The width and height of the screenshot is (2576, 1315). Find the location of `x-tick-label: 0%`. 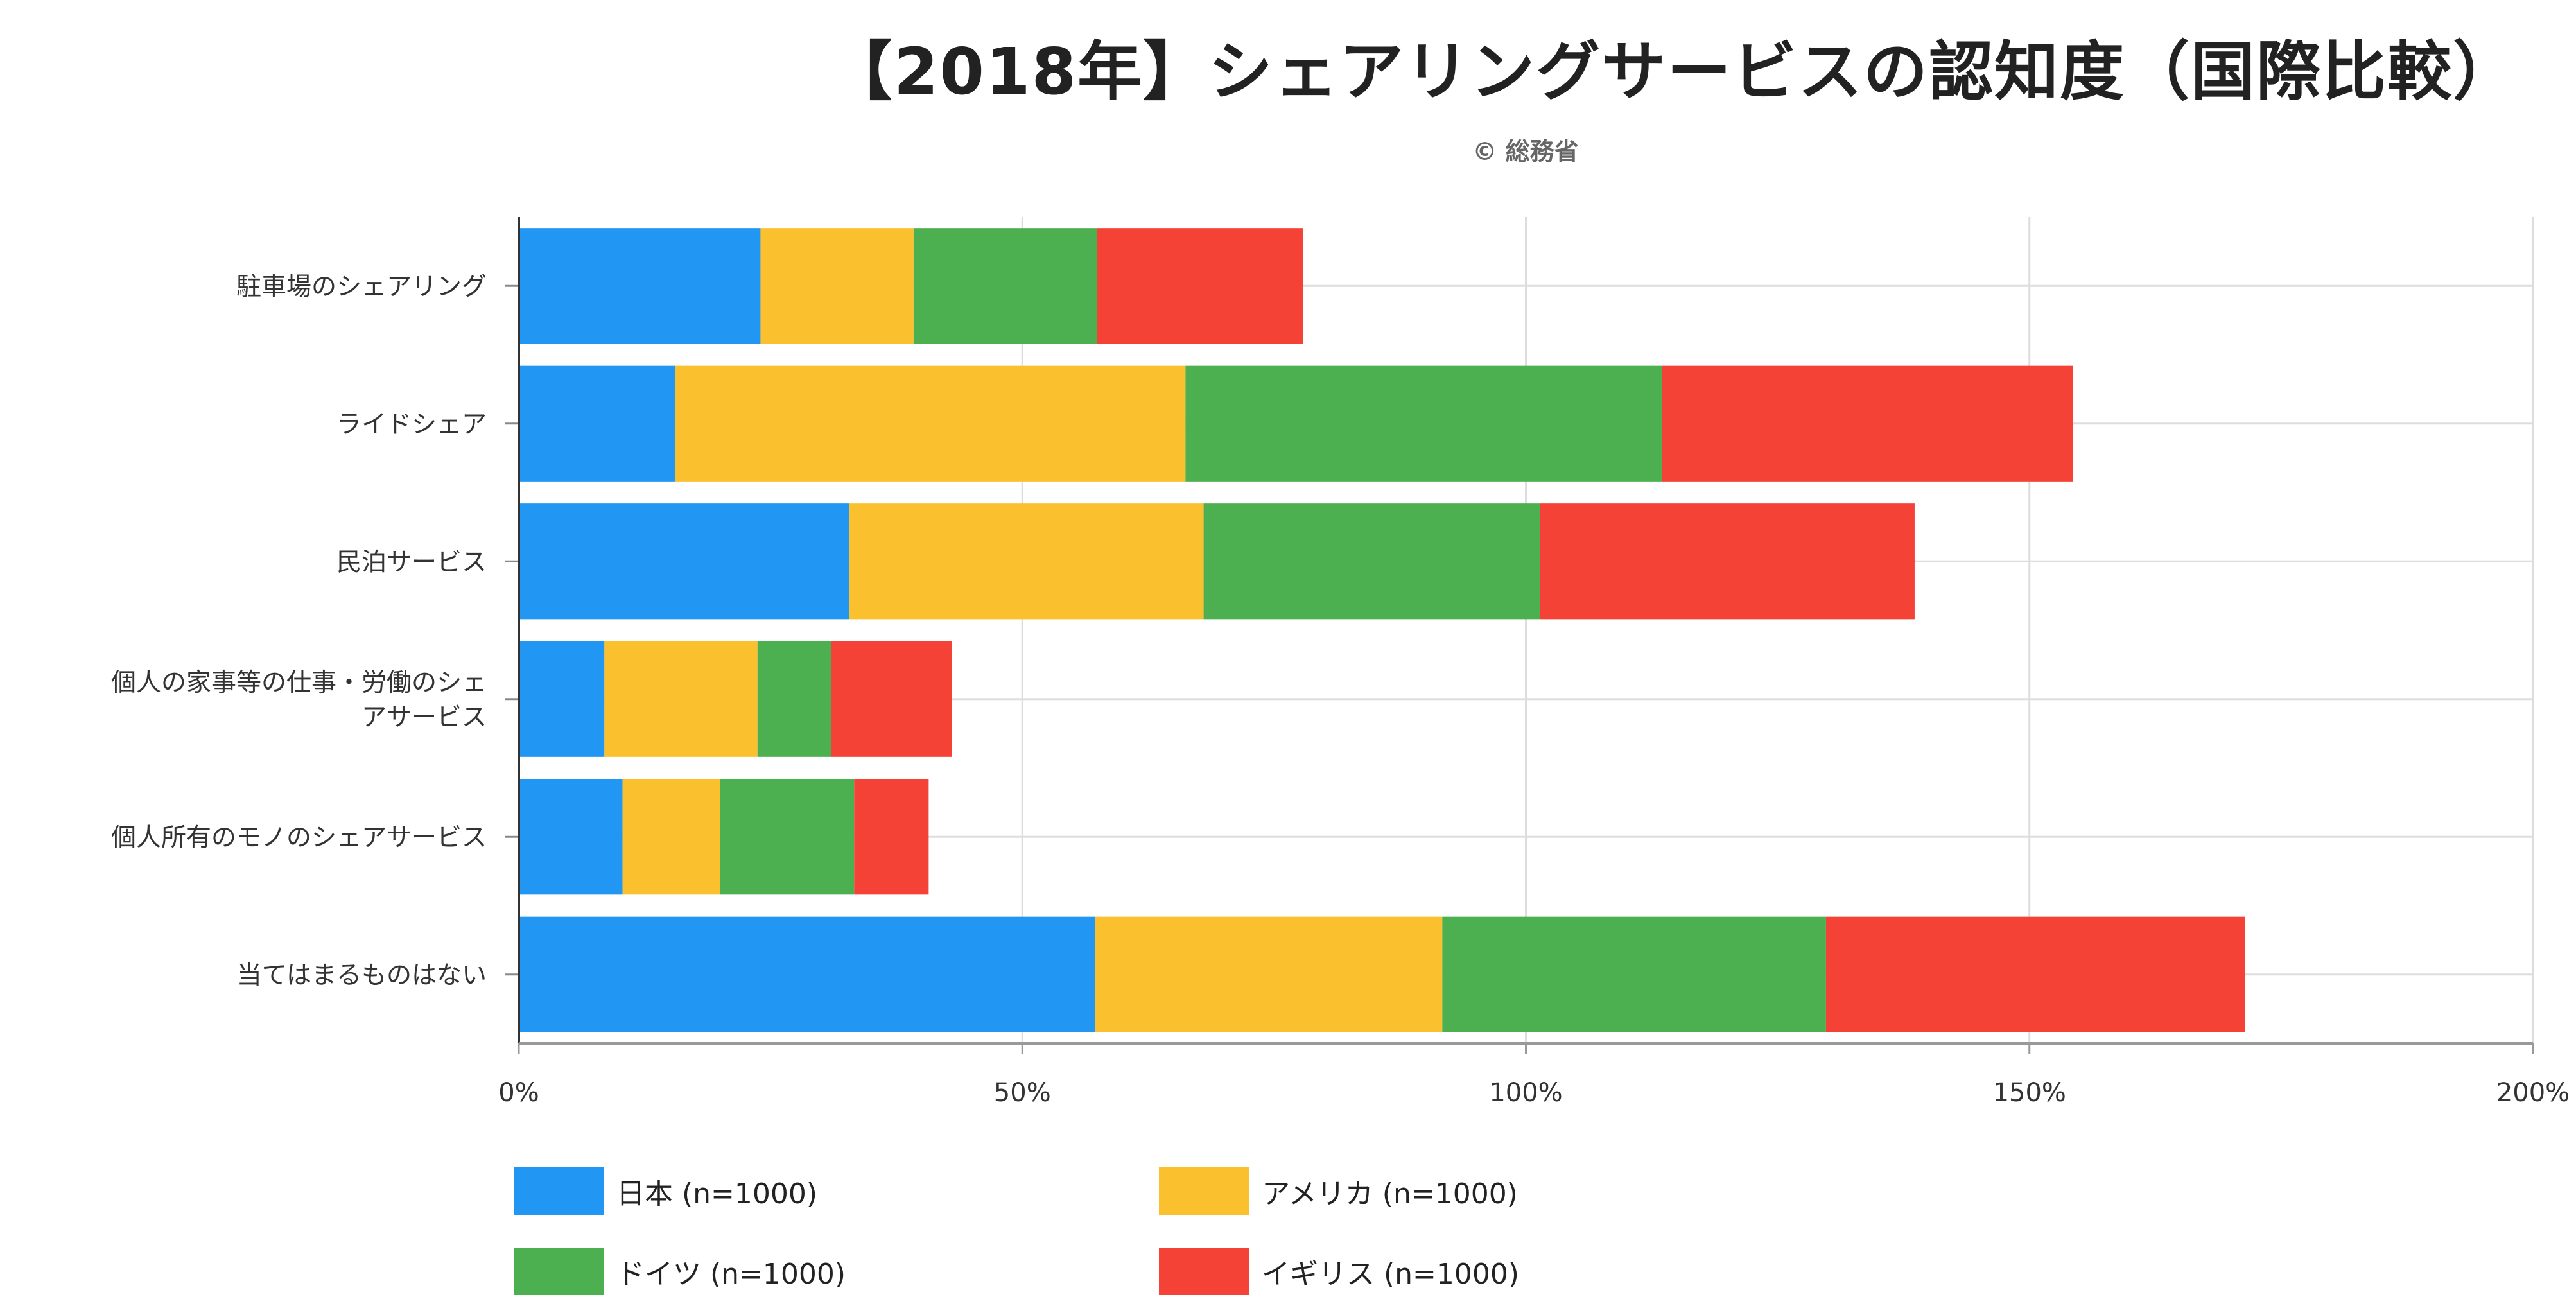

x-tick-label: 0% is located at coordinates (518, 1093).